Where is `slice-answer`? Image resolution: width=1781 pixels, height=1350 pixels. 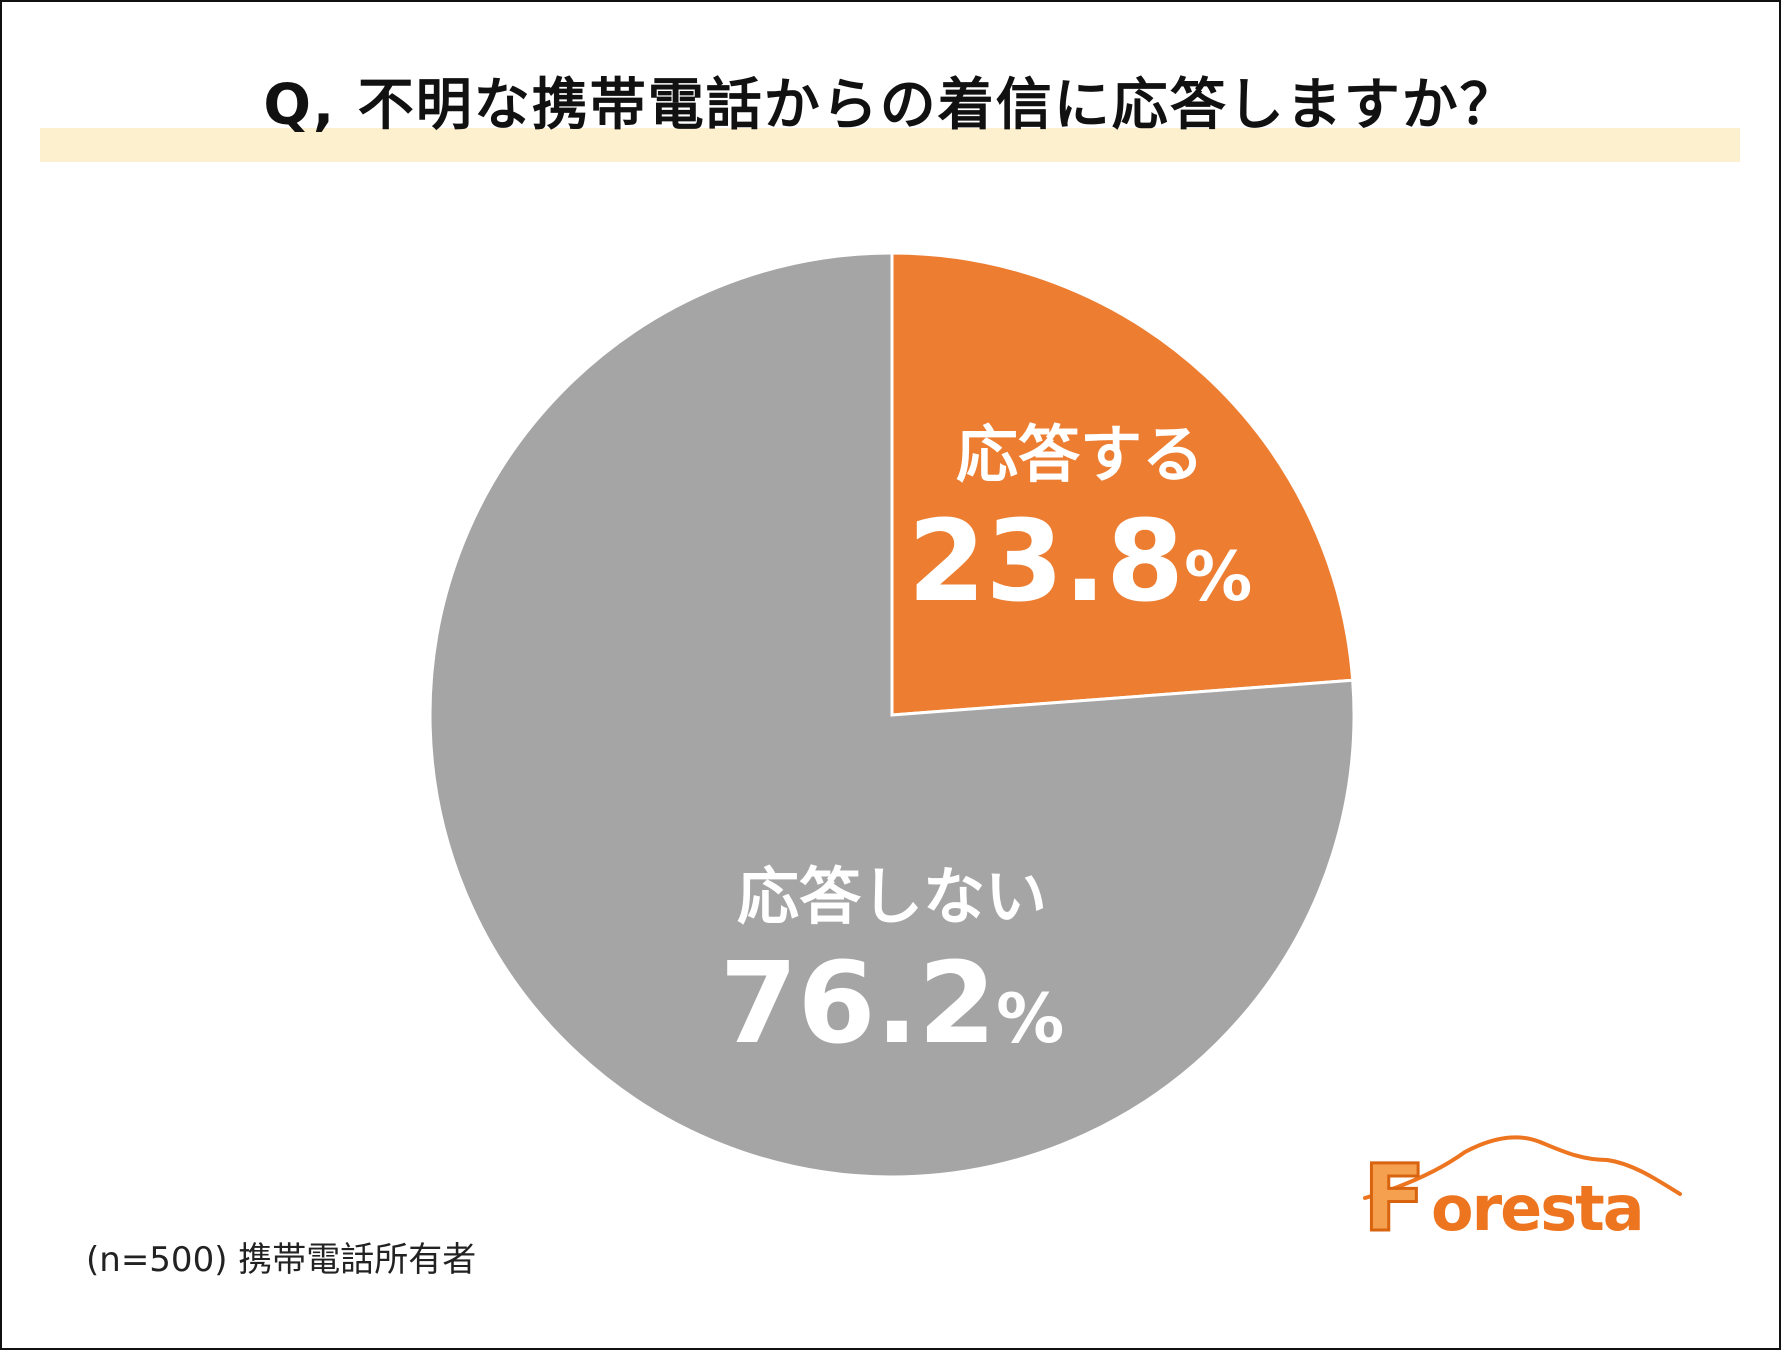
slice-answer is located at coordinates (1122, 484).